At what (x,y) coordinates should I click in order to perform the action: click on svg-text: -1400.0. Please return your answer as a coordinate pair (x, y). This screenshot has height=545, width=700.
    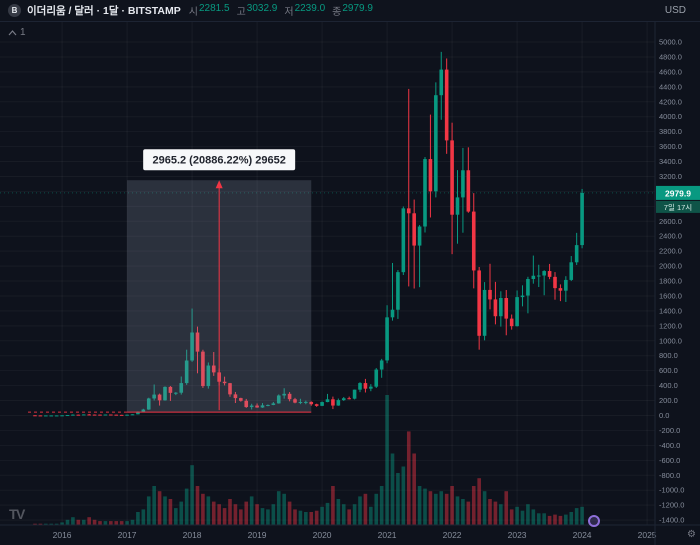
    Looking at the image, I should click on (671, 520).